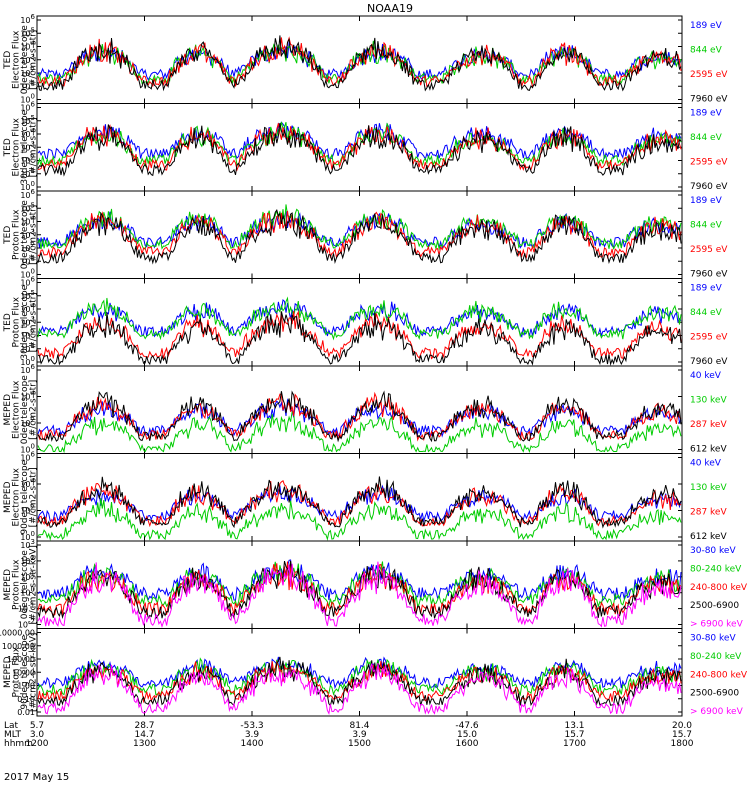 The image size is (750, 800). What do you see at coordinates (37, 735) in the screenshot?
I see `x-tick-label: 3.0` at bounding box center [37, 735].